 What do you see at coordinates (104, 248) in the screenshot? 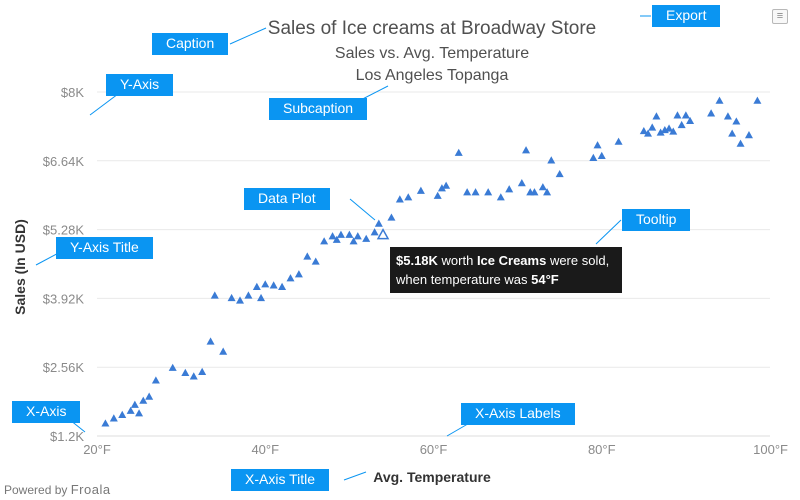
I see `y-axis-title-callout: Y-Axis Title` at bounding box center [104, 248].